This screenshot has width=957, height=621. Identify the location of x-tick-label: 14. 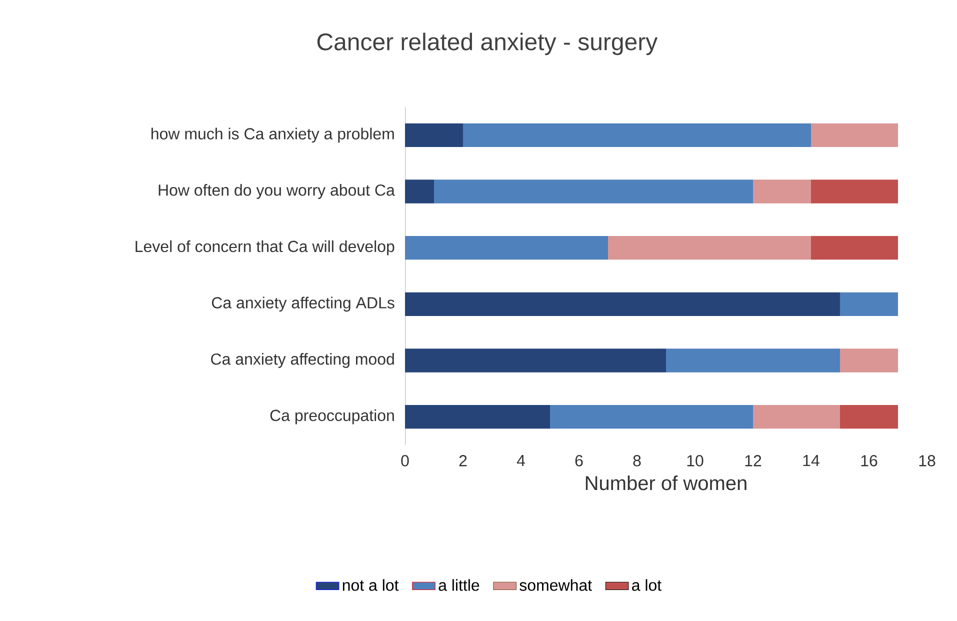
(811, 460).